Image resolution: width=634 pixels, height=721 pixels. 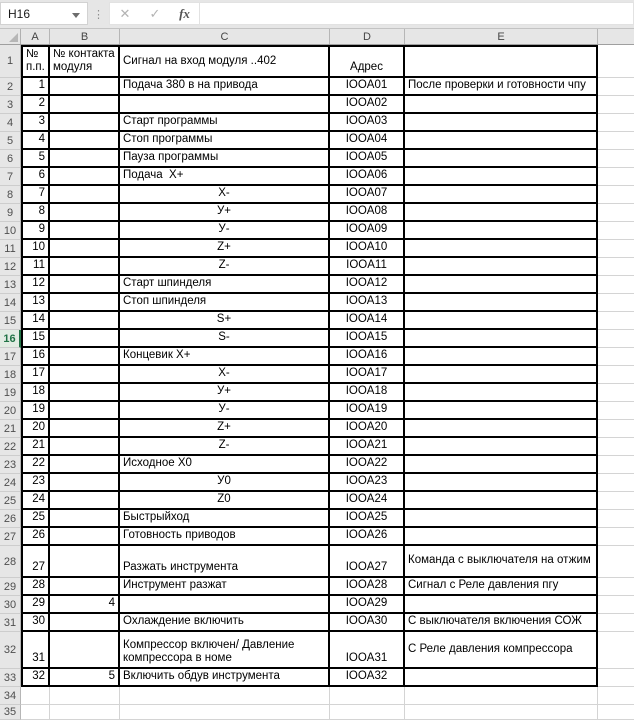 What do you see at coordinates (501, 393) in the screenshot?
I see `cell-E19` at bounding box center [501, 393].